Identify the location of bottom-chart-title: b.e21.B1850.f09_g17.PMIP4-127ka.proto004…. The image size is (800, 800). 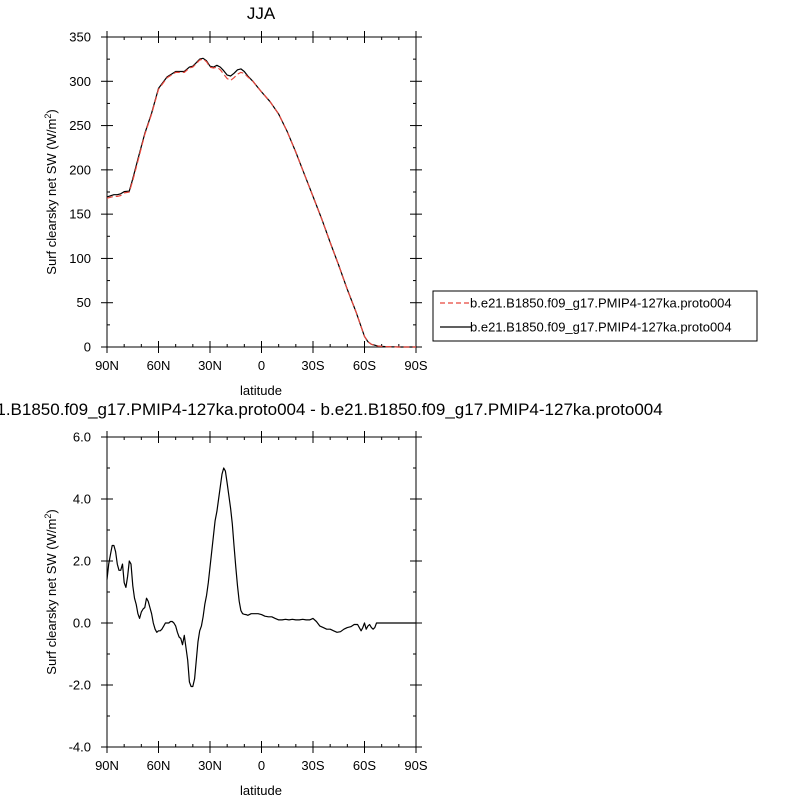
(331, 409).